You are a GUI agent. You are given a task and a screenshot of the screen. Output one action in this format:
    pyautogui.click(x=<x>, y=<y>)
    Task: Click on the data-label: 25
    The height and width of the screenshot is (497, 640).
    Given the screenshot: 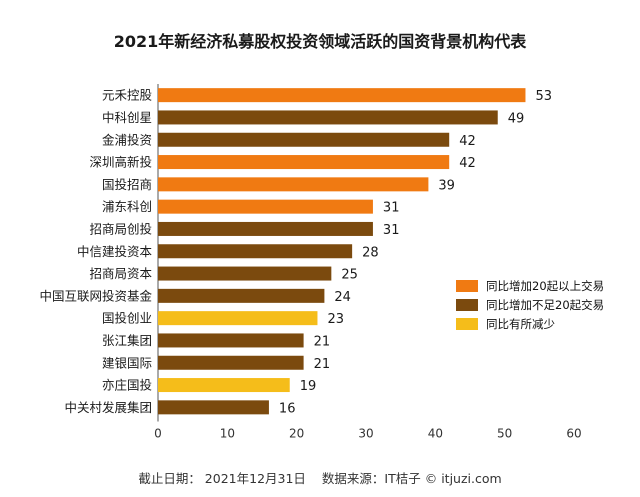 What is the action you would take?
    pyautogui.click(x=349, y=275)
    